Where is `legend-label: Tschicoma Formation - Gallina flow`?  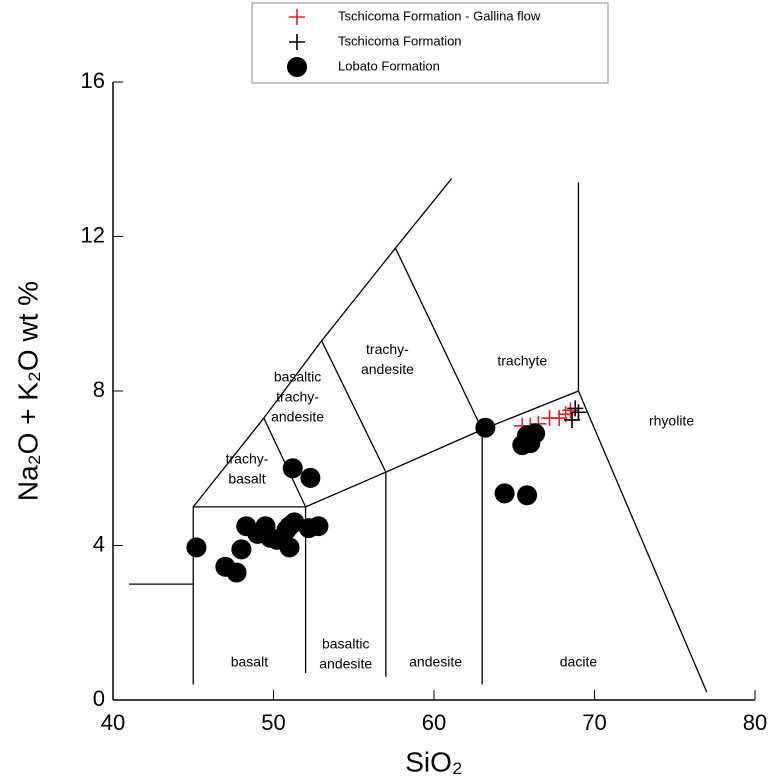
legend-label: Tschicoma Formation - Gallina flow is located at coordinates (439, 15).